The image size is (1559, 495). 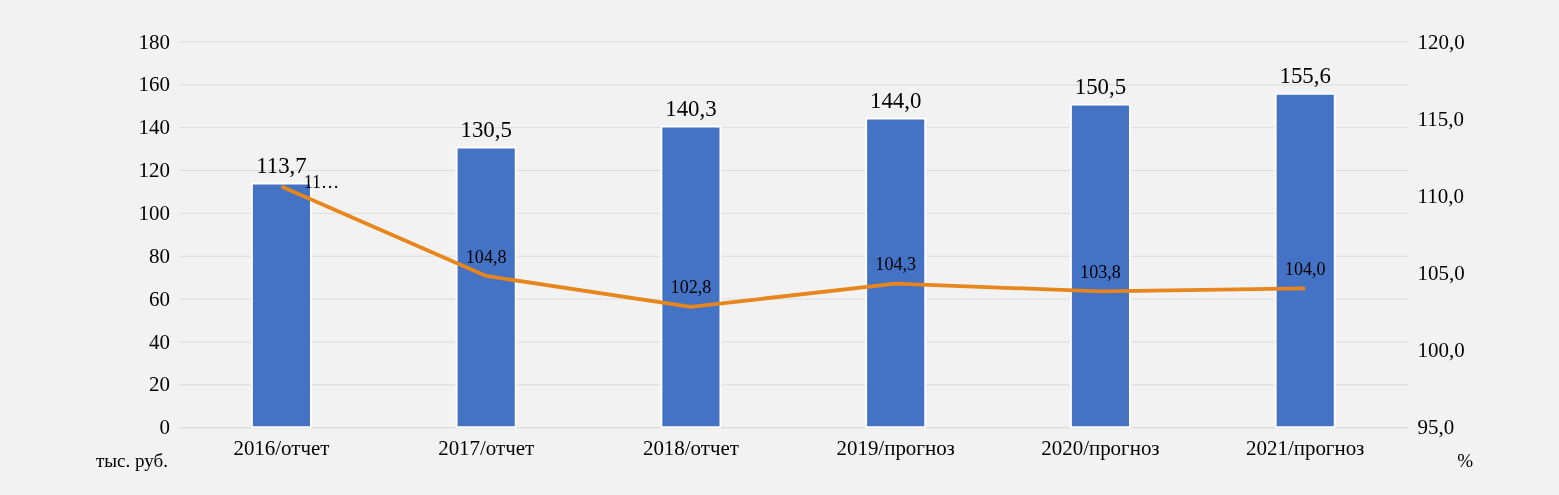 I want to click on y-tick-label: 20, so click(x=159, y=384).